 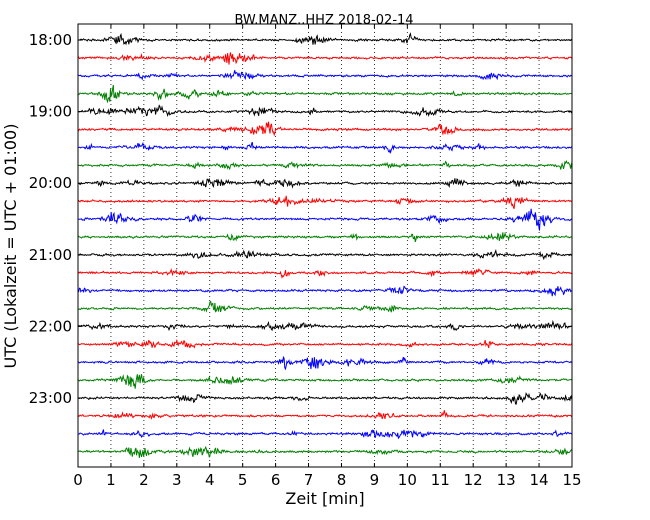 I want to click on x-tick-label: 3, so click(x=177, y=480).